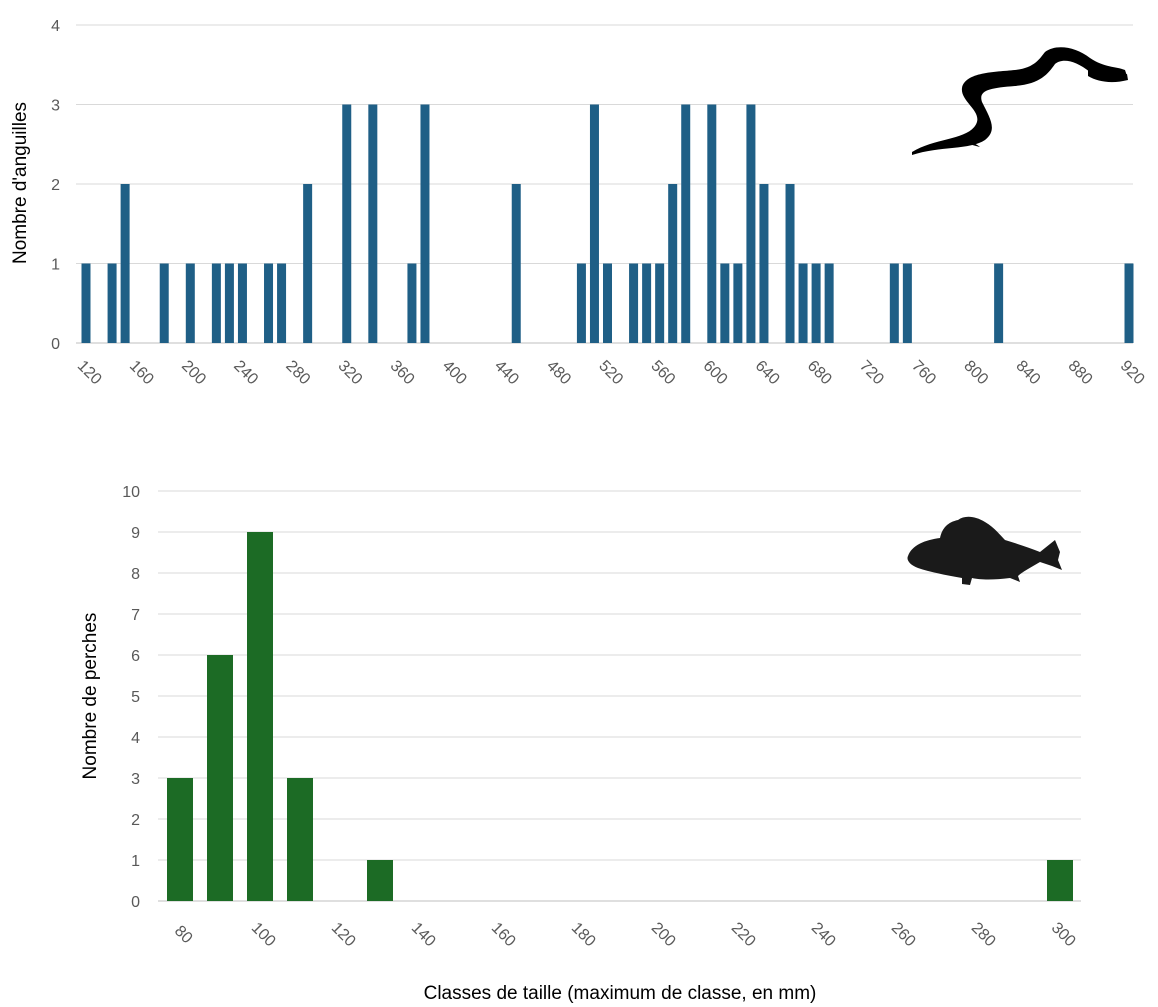  Describe the element at coordinates (55, 344) in the screenshot. I see `eel-y-tick-label: 0` at that location.